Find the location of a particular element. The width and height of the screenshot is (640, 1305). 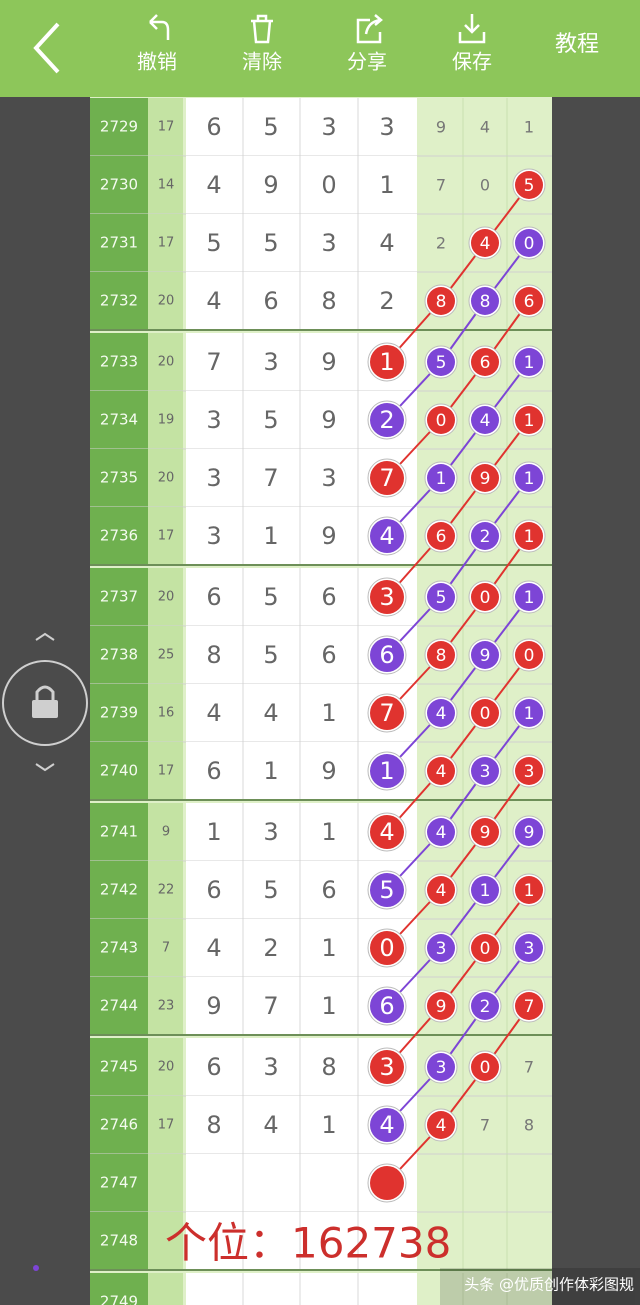

chevron-up is located at coordinates (45, 636).